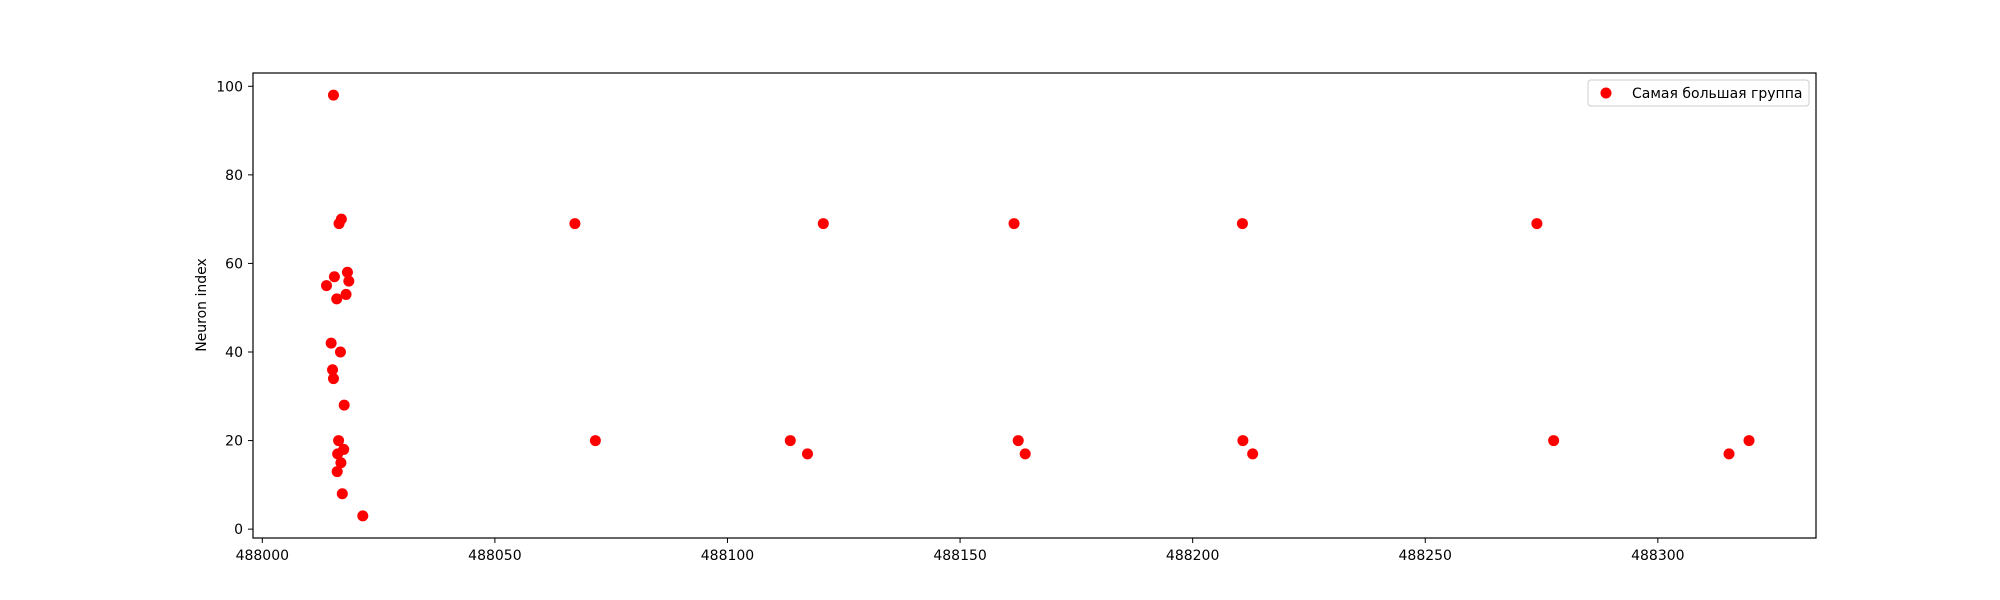  Describe the element at coordinates (494, 556) in the screenshot. I see `x-tick-label: 488050` at that location.